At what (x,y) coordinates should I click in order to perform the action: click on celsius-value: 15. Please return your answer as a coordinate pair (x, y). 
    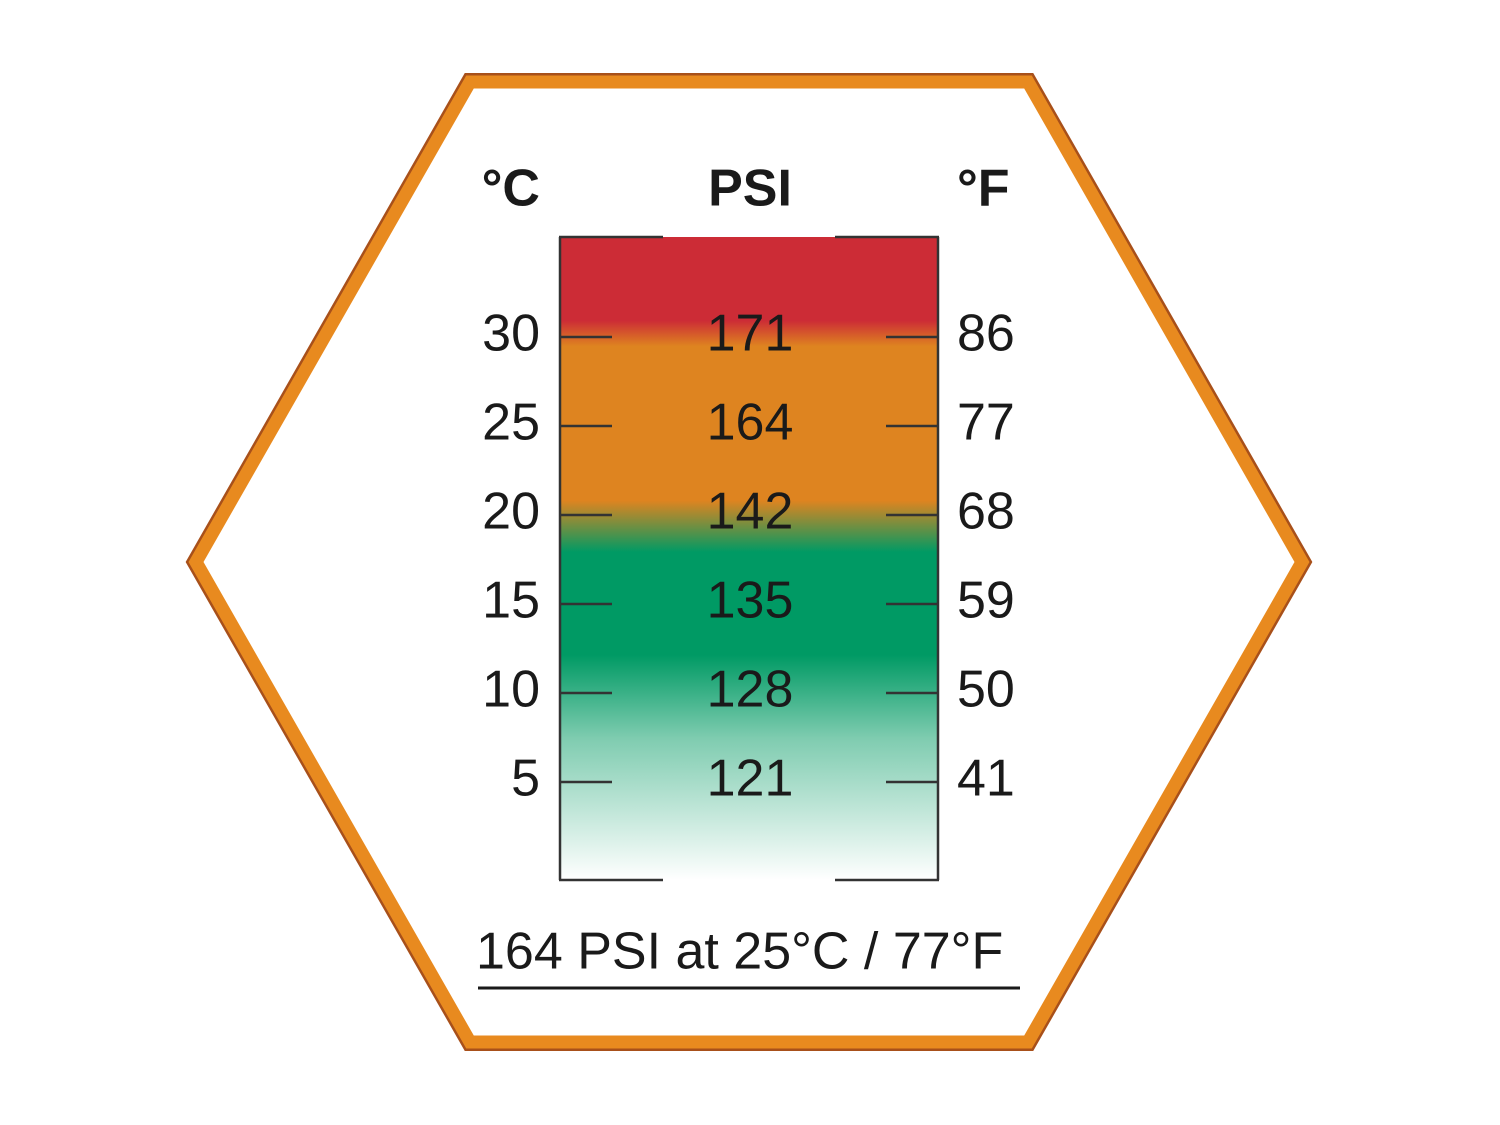
    Looking at the image, I should click on (511, 601).